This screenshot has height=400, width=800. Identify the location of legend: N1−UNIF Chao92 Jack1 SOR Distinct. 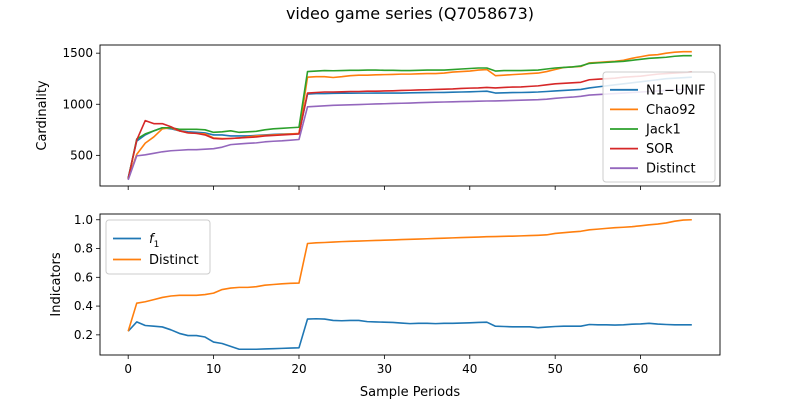
(659, 127).